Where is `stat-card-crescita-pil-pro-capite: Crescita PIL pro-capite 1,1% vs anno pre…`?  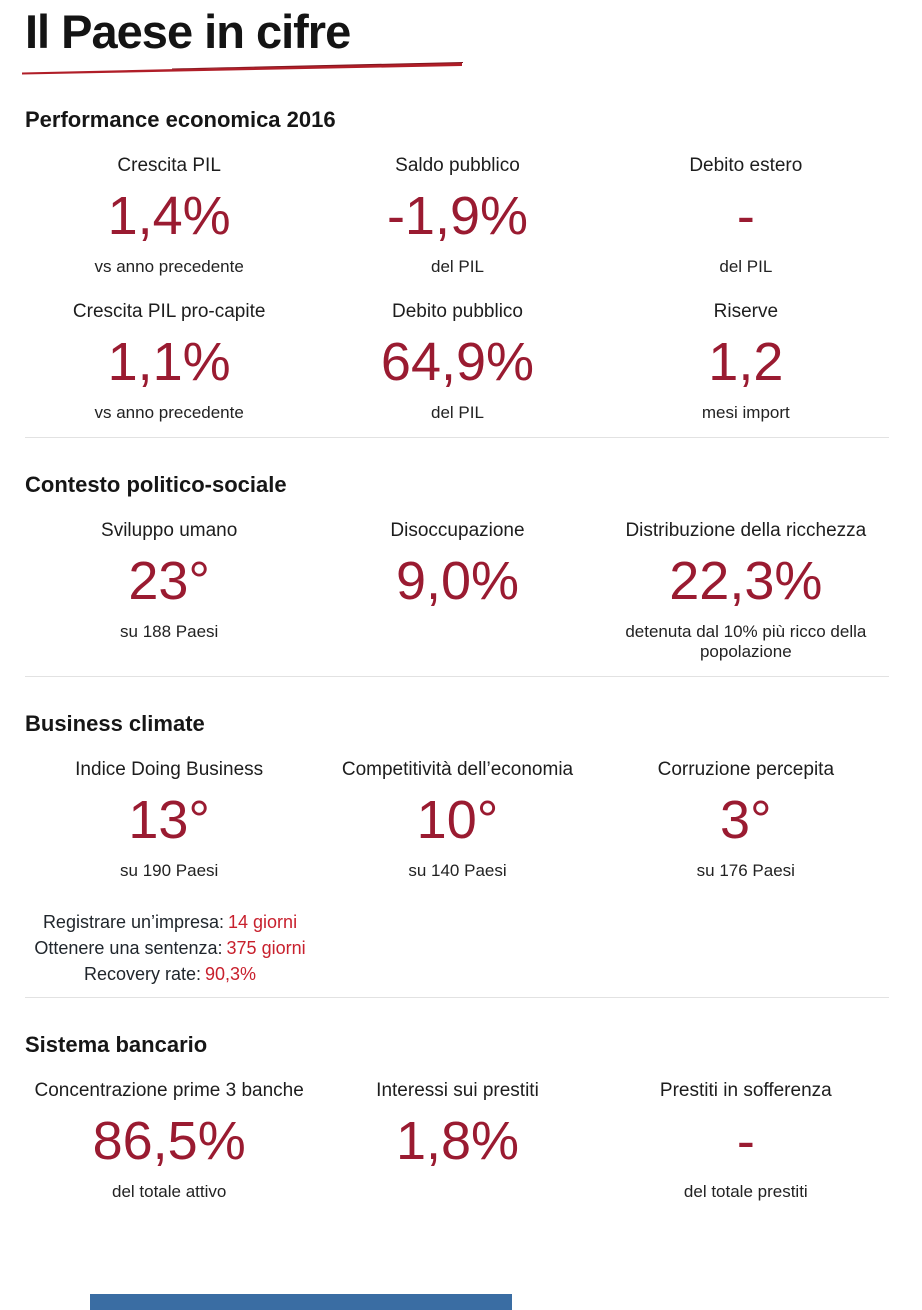
stat-card-crescita-pil-pro-capite: Crescita PIL pro-capite 1,1% vs anno pre… is located at coordinates (169, 362).